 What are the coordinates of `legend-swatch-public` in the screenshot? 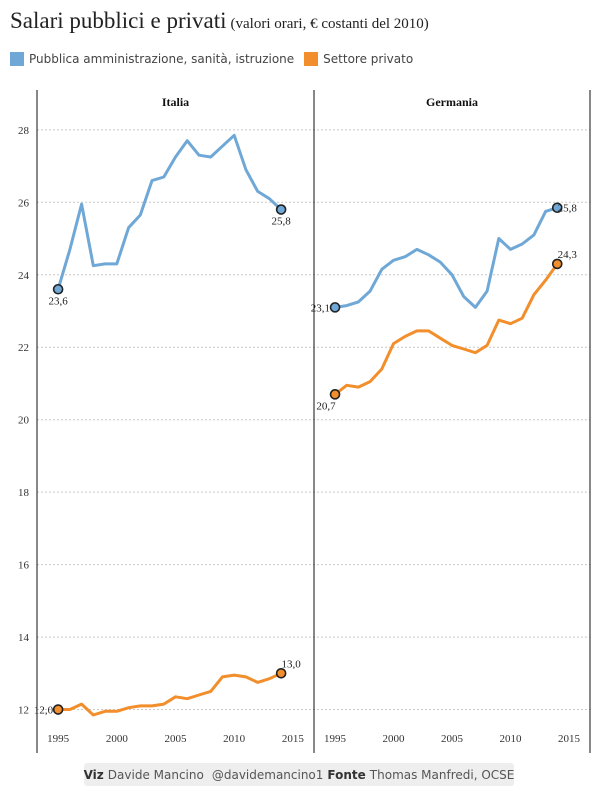 It's located at (17, 59).